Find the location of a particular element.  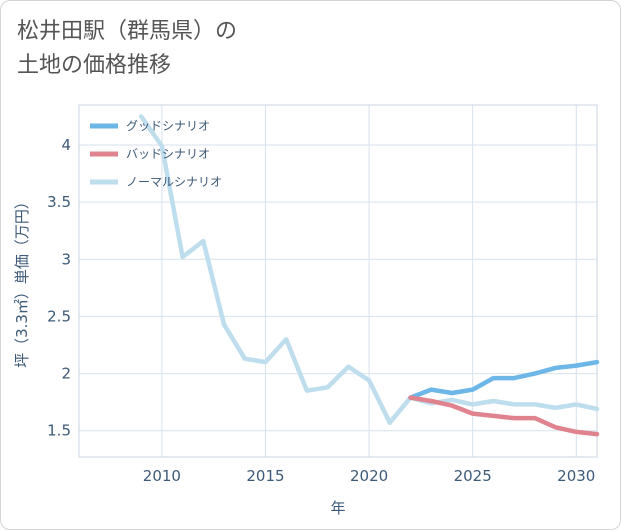

legend-label: ノーマルシナリオ is located at coordinates (174, 182).